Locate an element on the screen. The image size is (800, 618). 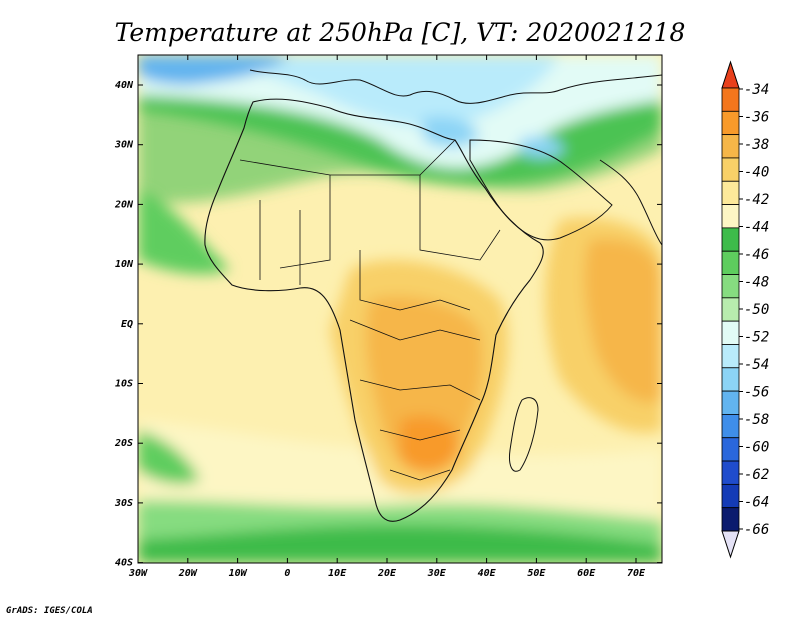
lon-tick-label: 0 is located at coordinates (287, 573).